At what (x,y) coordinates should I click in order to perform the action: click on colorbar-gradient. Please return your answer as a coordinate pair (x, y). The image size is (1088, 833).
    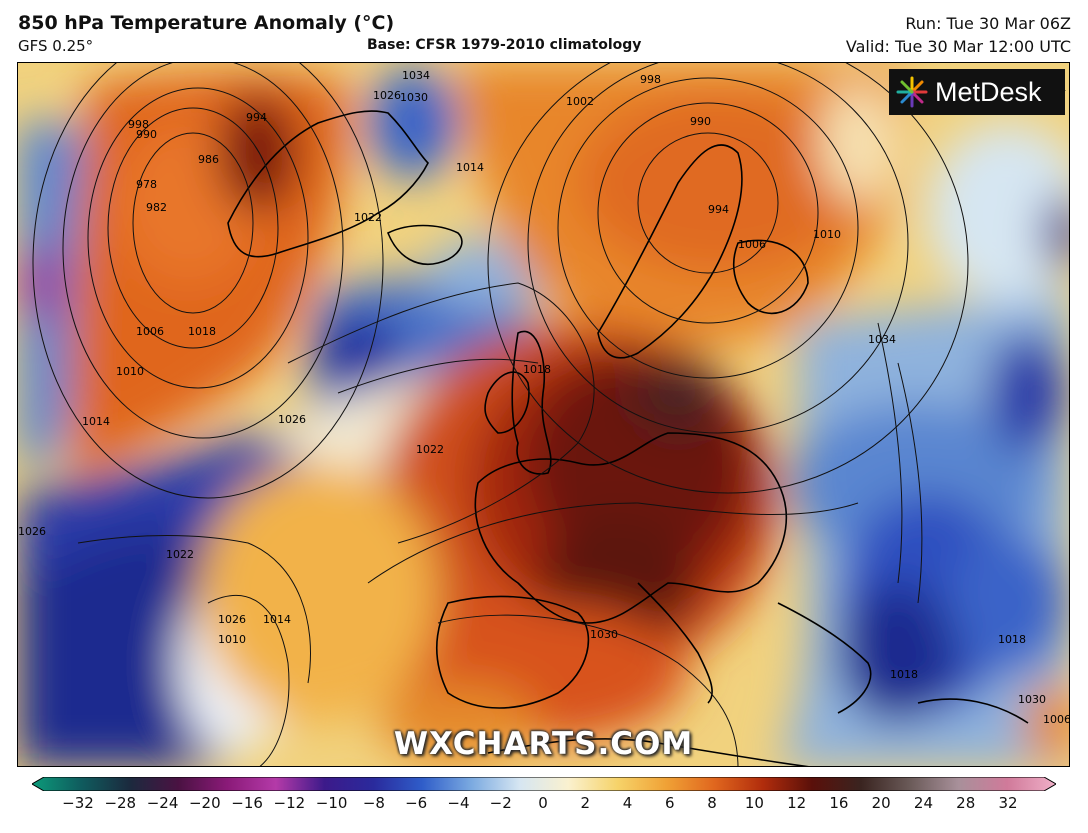
    Looking at the image, I should click on (544, 784).